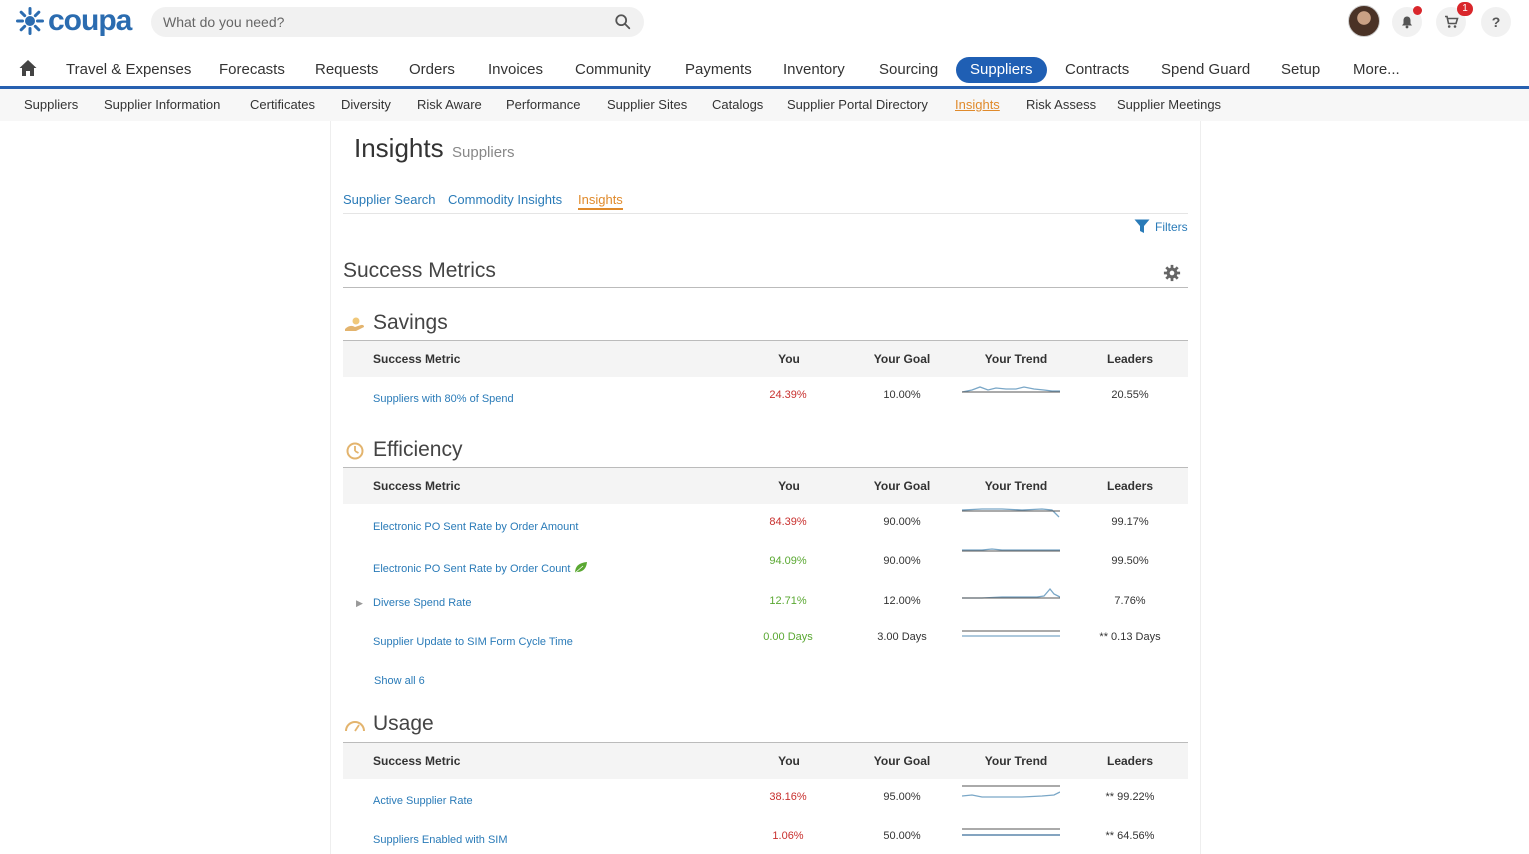 The height and width of the screenshot is (854, 1529). I want to click on search-icon, so click(623, 22).